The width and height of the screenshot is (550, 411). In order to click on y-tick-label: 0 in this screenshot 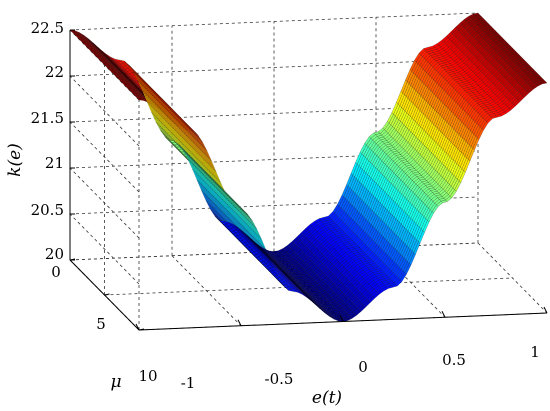, I will do `click(56, 272)`.